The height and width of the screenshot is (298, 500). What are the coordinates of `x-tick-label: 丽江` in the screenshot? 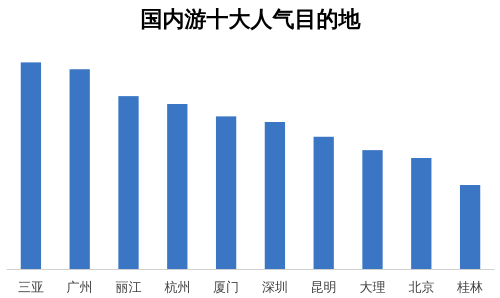 It's located at (129, 288).